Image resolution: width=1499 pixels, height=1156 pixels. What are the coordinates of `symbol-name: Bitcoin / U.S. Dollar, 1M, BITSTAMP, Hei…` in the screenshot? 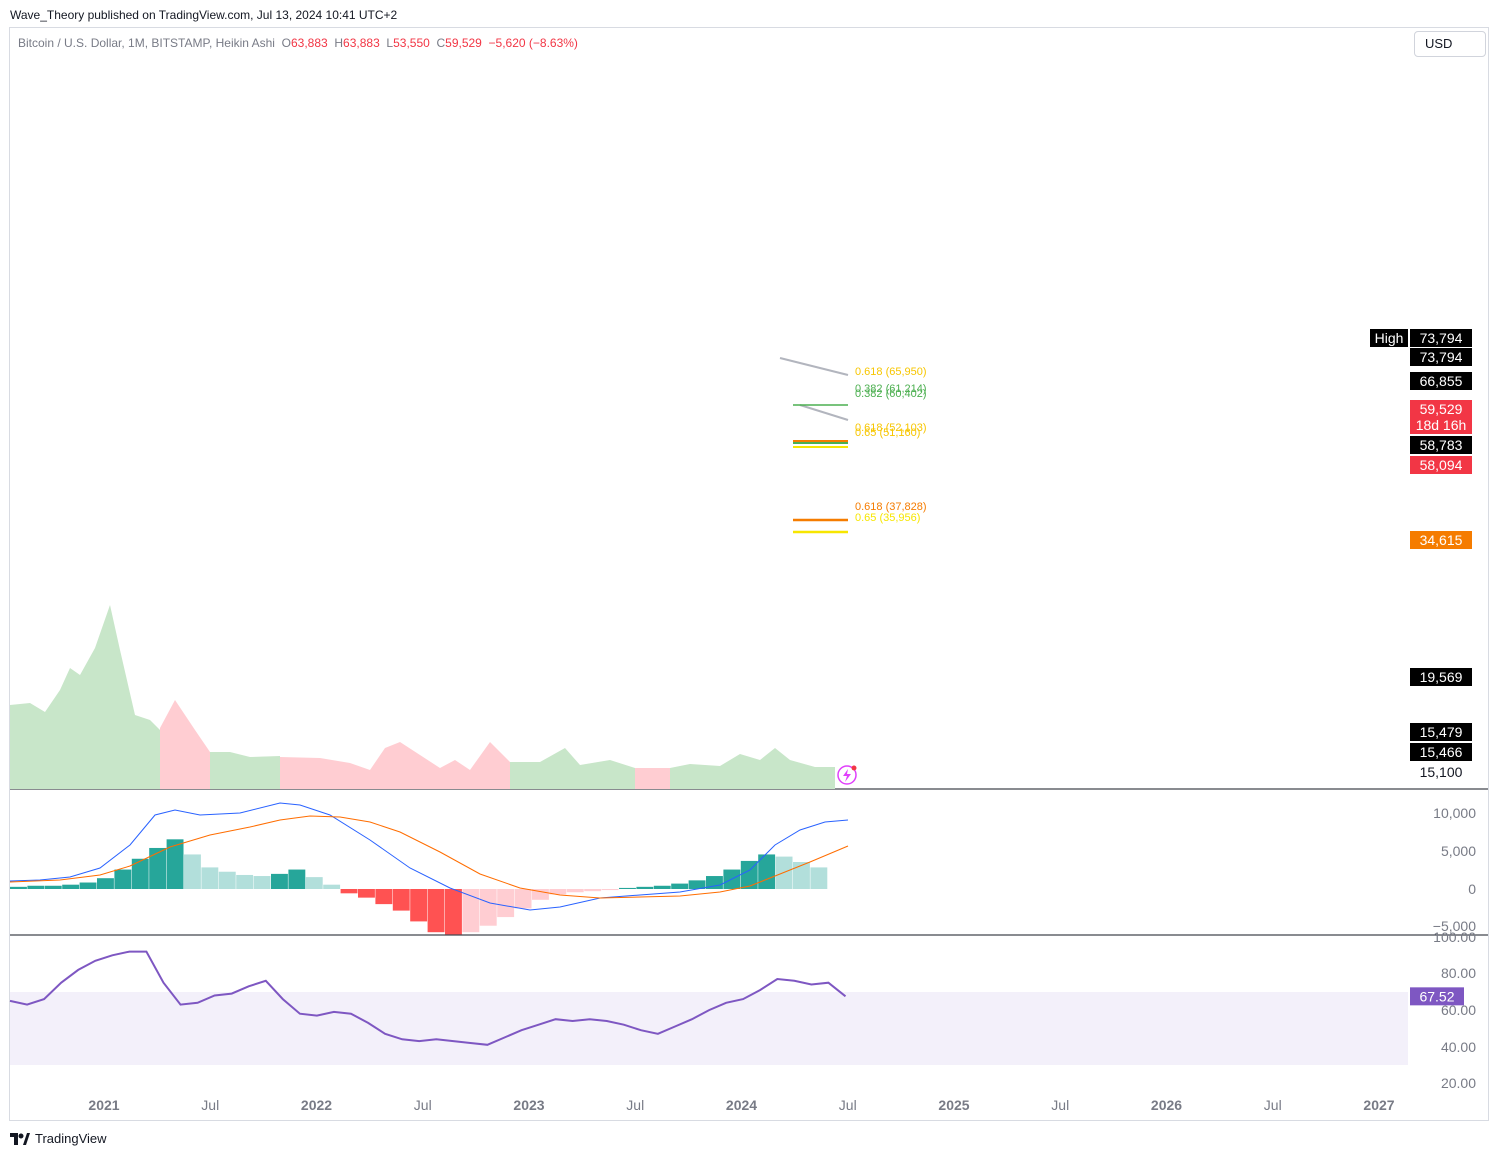 It's located at (146, 43).